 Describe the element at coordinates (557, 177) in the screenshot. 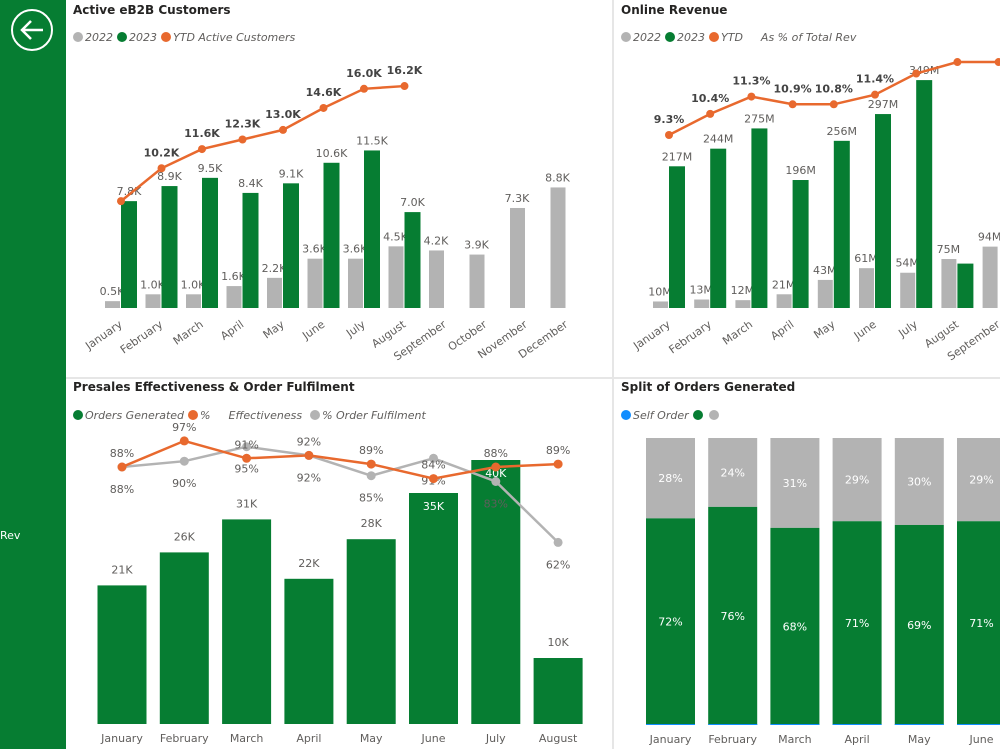

I see `data-label: 8.8K` at that location.